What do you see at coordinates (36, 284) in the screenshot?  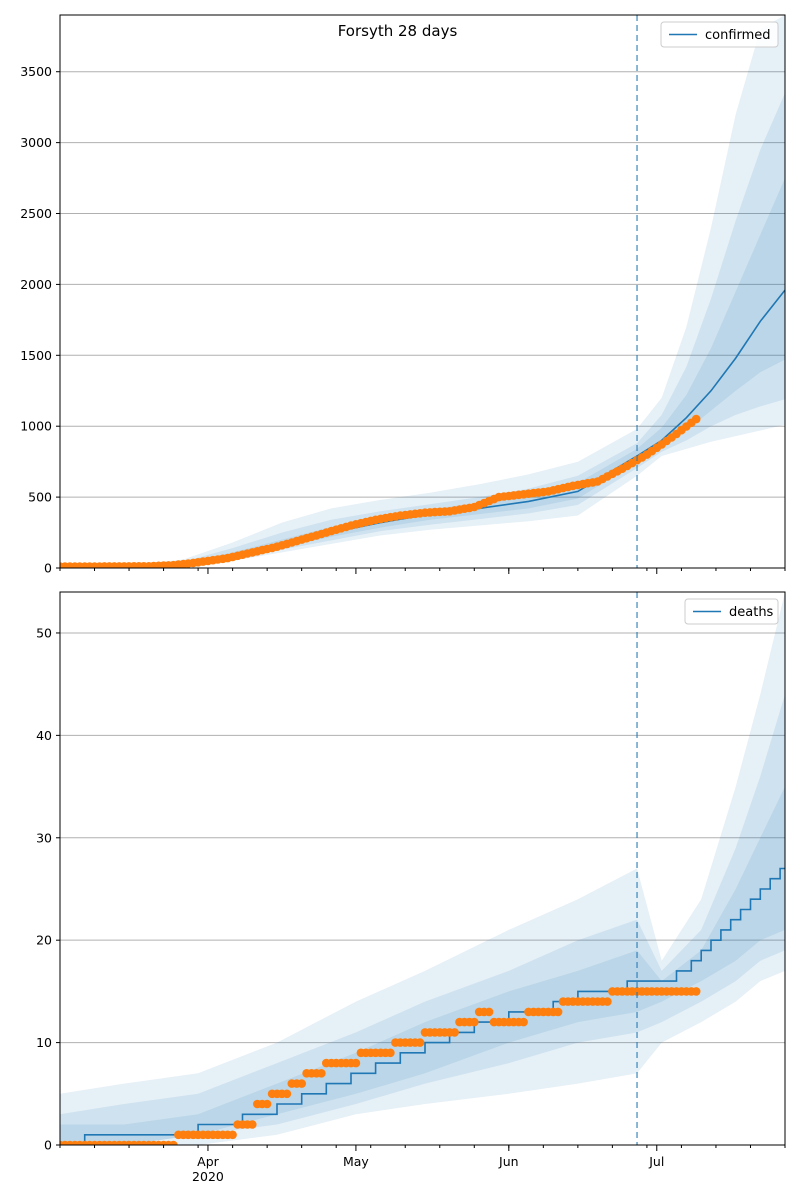 I see `y-tick-label: 2000` at bounding box center [36, 284].